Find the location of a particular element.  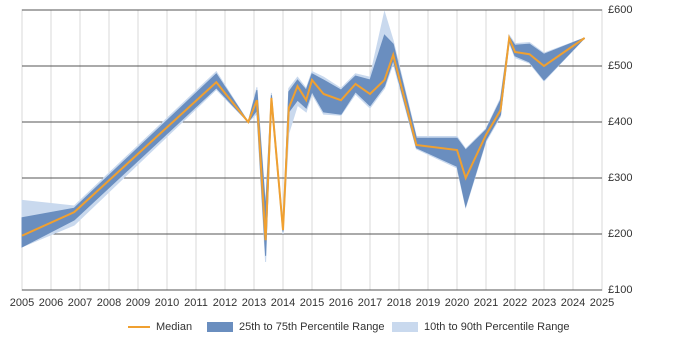

y-tick-label: £600 is located at coordinates (620, 10).